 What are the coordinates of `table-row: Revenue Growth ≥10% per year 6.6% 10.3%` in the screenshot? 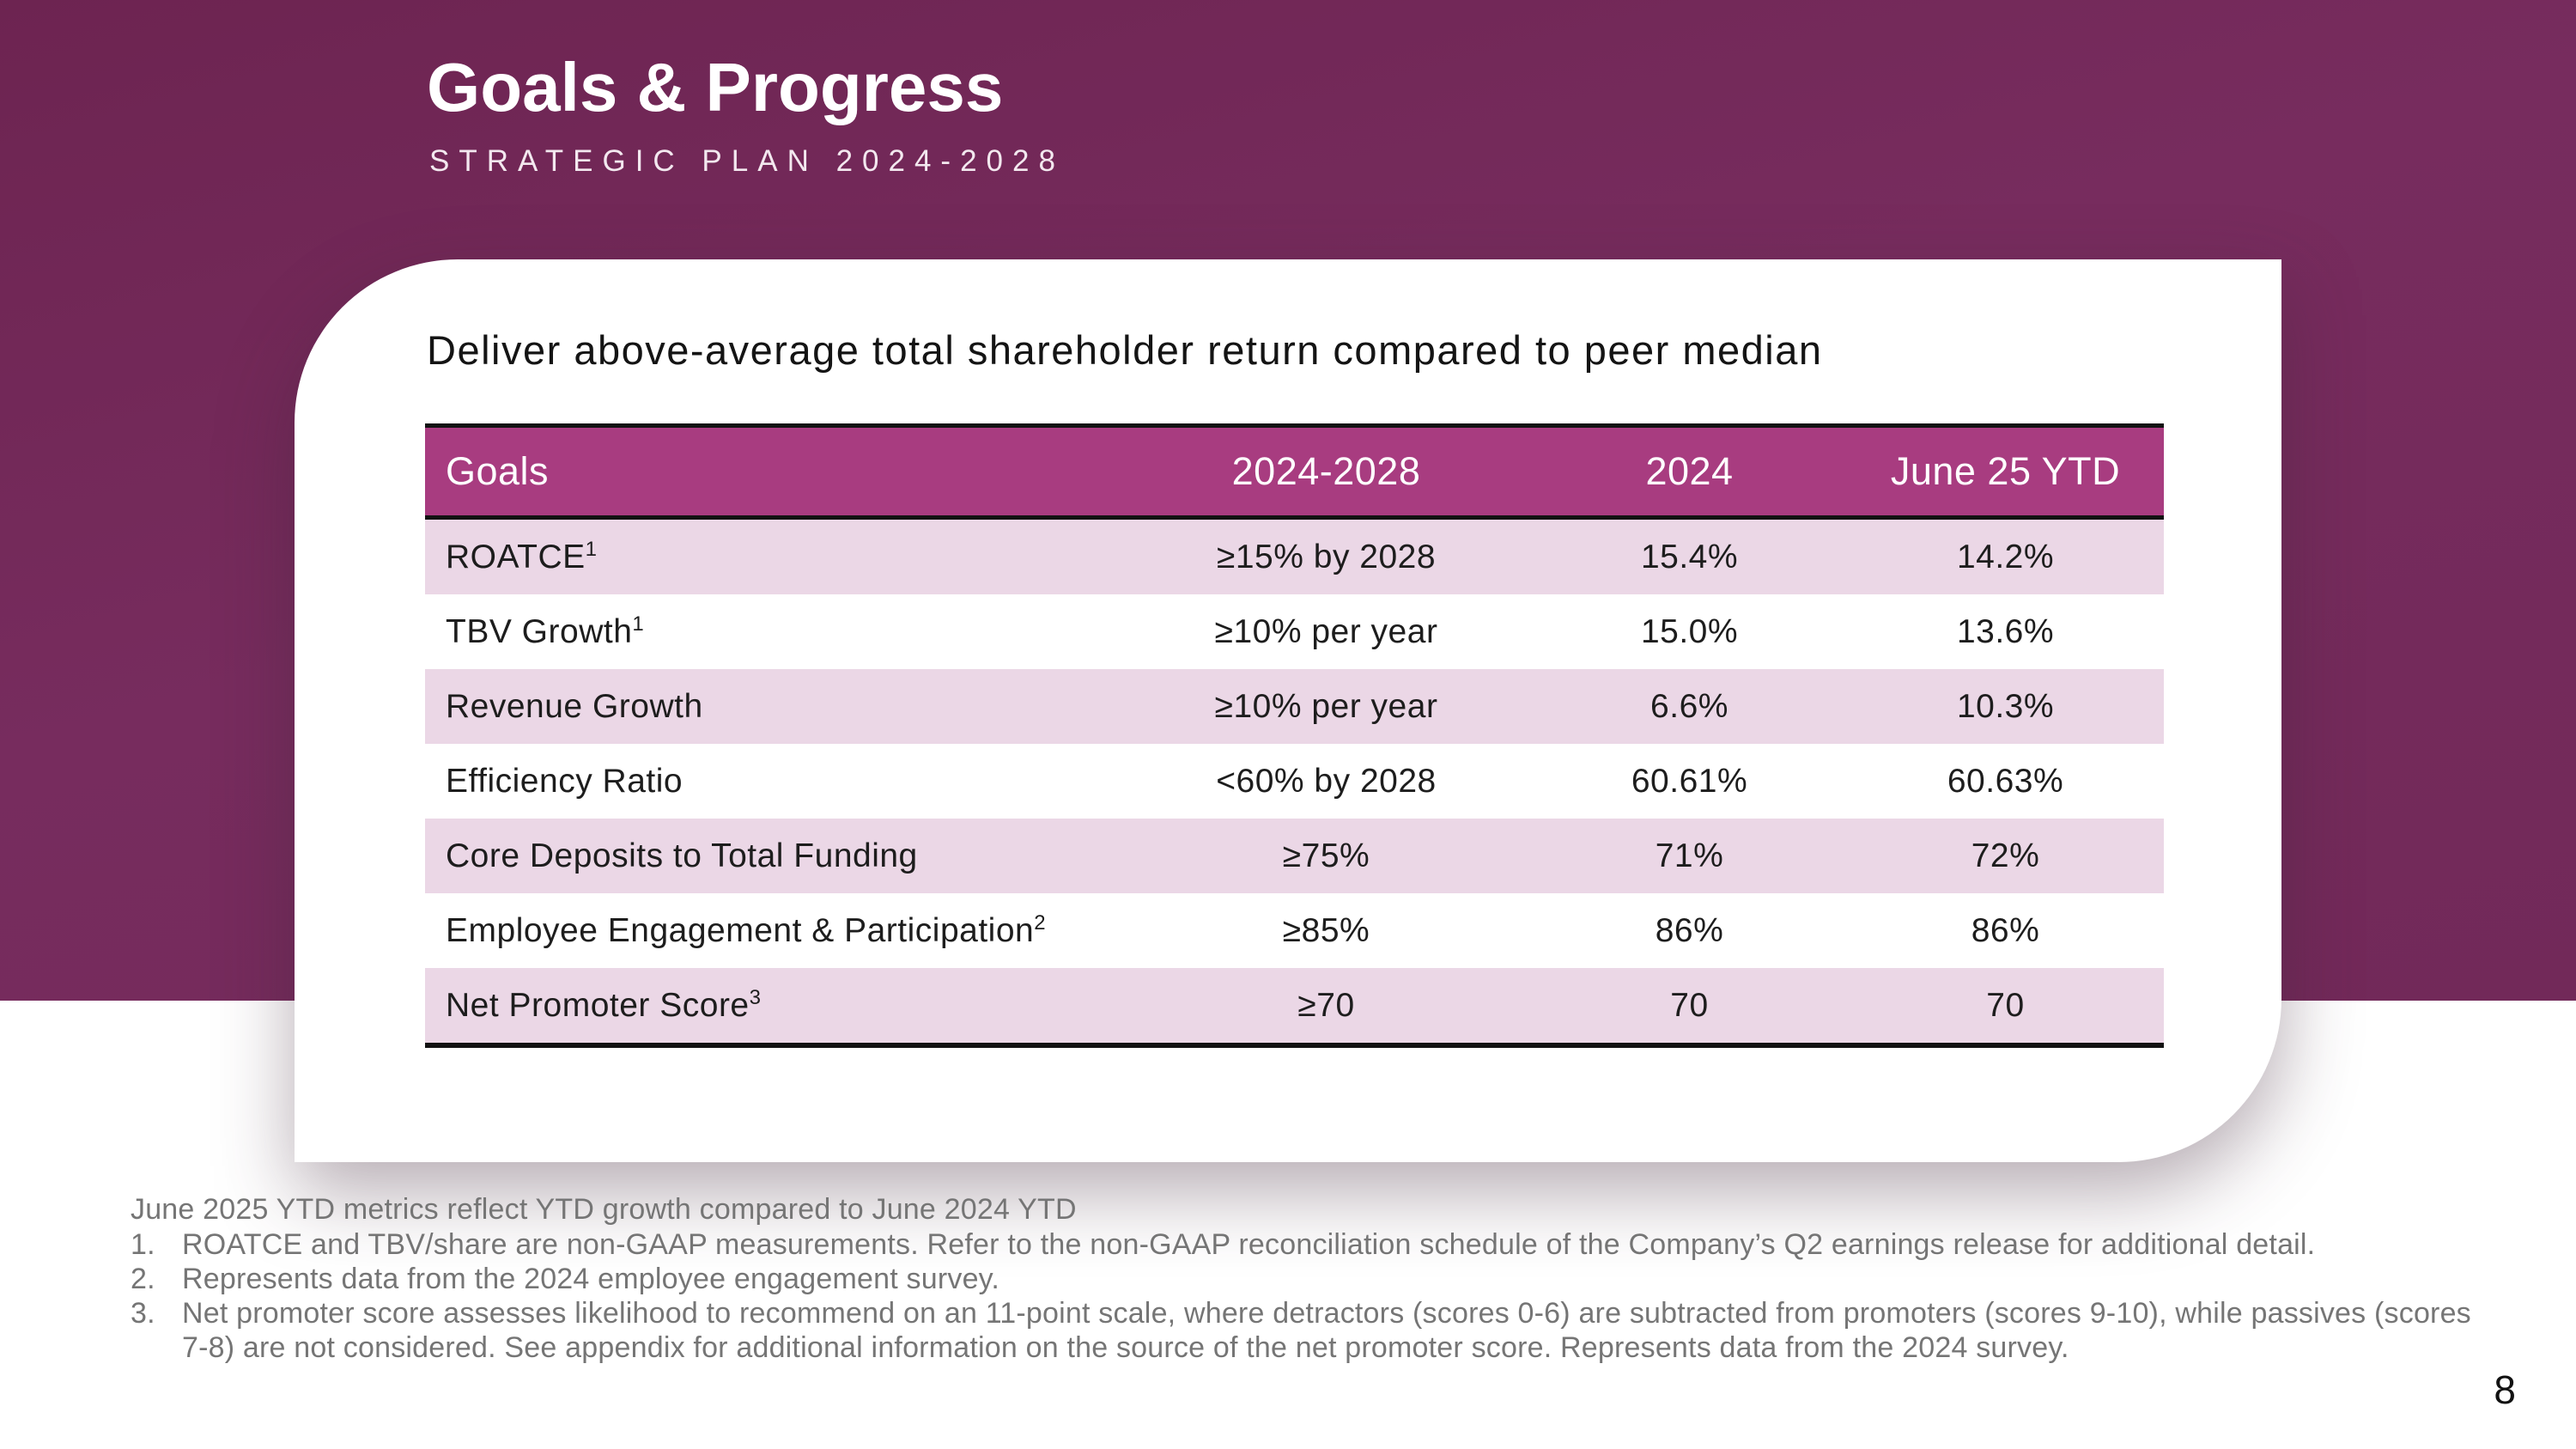 It's located at (1294, 706).